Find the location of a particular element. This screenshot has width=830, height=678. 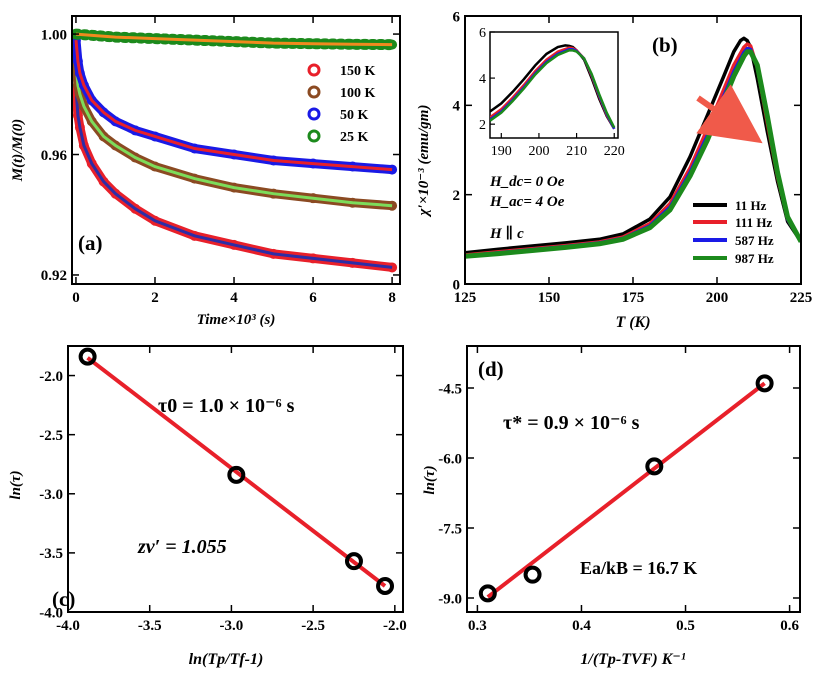

panel-b-x-label: T (K) is located at coordinates (632, 322).